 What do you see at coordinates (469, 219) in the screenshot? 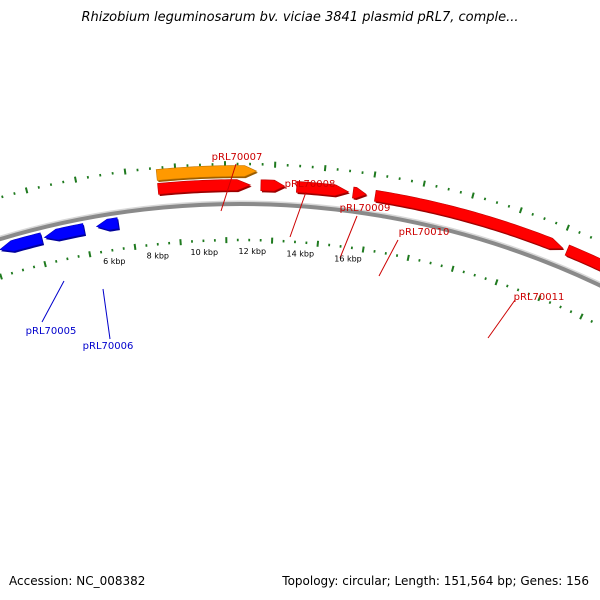
I see `gene-arrow-pRL70011` at bounding box center [469, 219].